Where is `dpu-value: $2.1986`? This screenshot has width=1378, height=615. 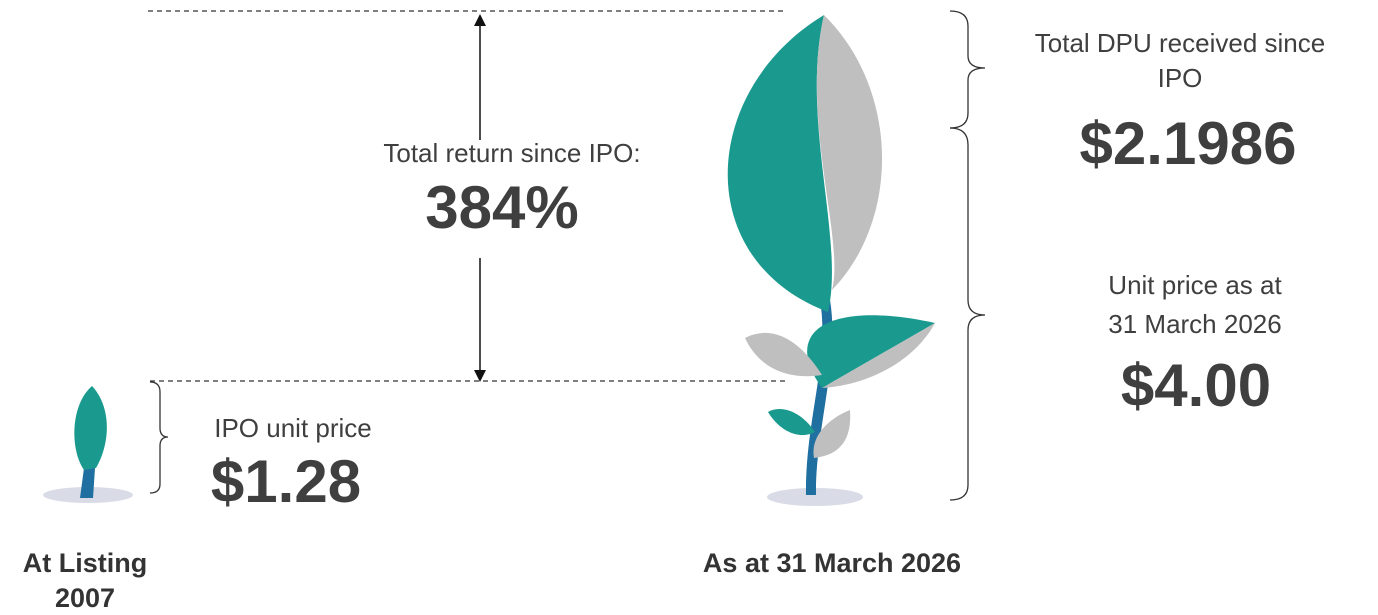 dpu-value: $2.1986 is located at coordinates (1188, 143).